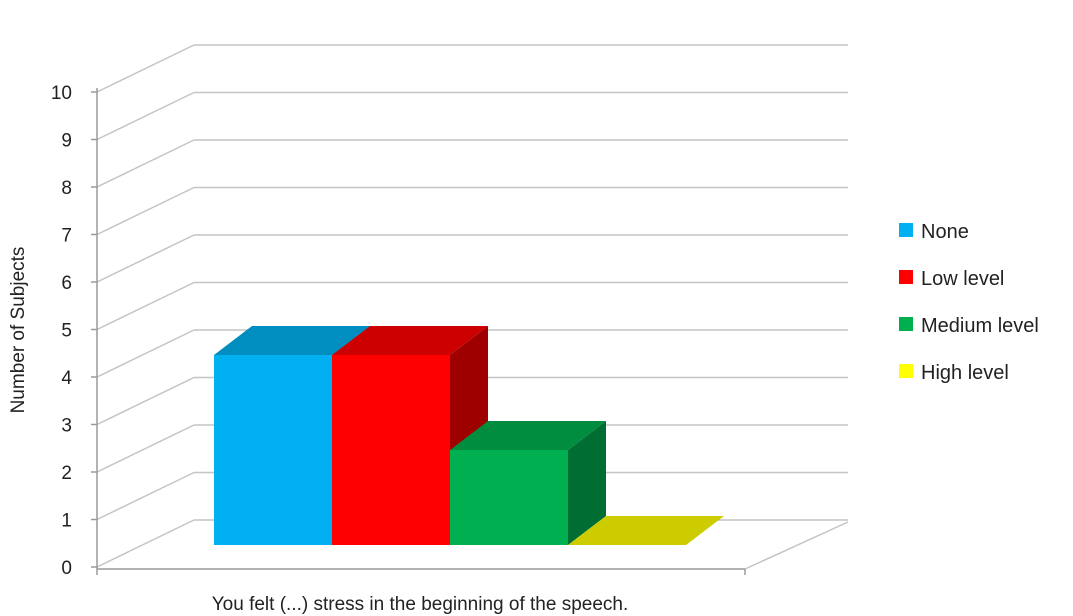 This screenshot has height=616, width=1073. Describe the element at coordinates (61, 93) in the screenshot. I see `y-tick-label: 10` at that location.